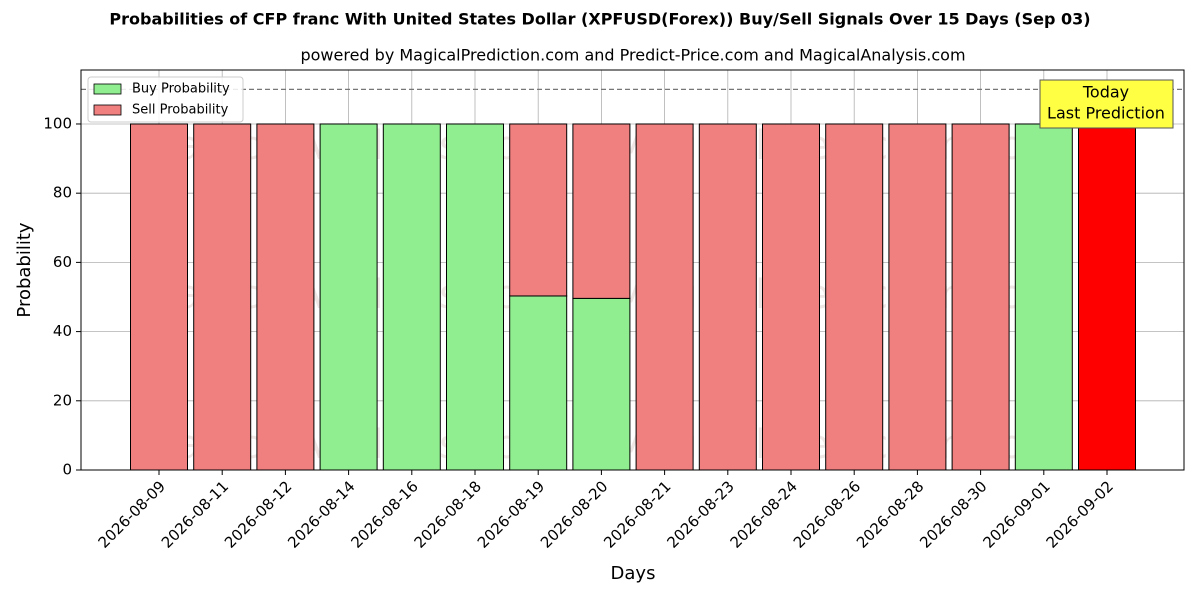 This screenshot has width=1200, height=600. Describe the element at coordinates (1106, 113) in the screenshot. I see `annotation-text: Last Prediction` at that location.